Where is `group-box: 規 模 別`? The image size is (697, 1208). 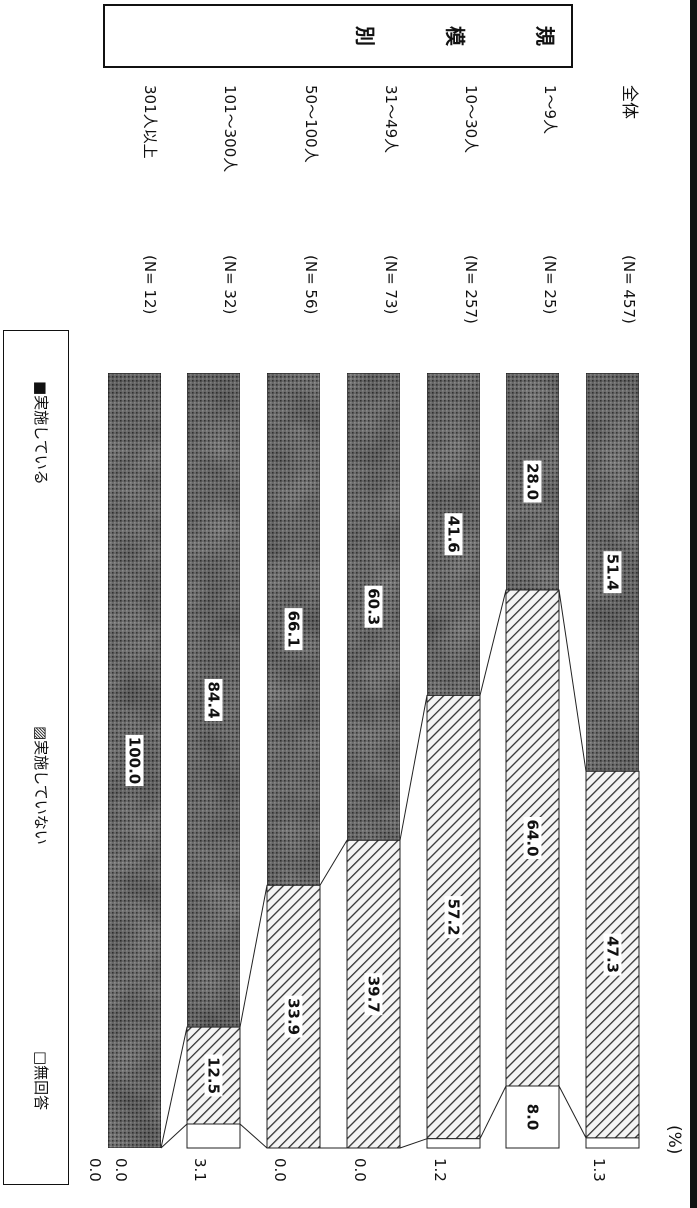 group-box: 規 模 別 is located at coordinates (338, 36).